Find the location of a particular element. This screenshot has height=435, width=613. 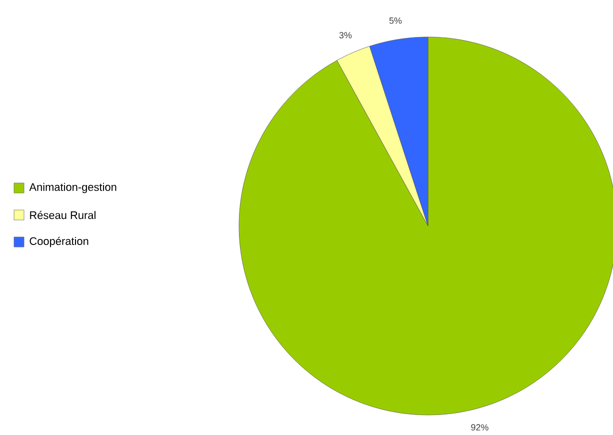

data-label: 3% is located at coordinates (345, 35).